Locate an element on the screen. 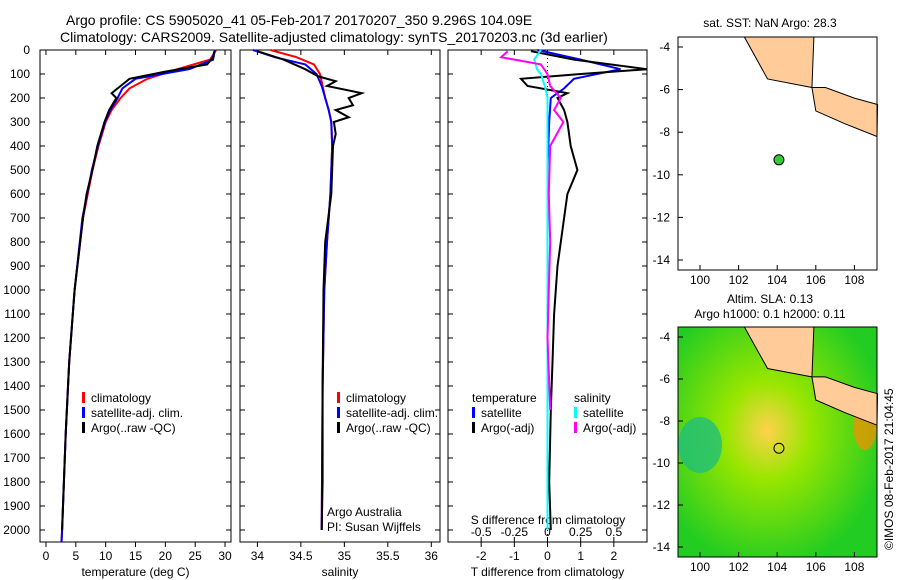 The image size is (900, 580). y-tick-label: 2000 is located at coordinates (16, 530).